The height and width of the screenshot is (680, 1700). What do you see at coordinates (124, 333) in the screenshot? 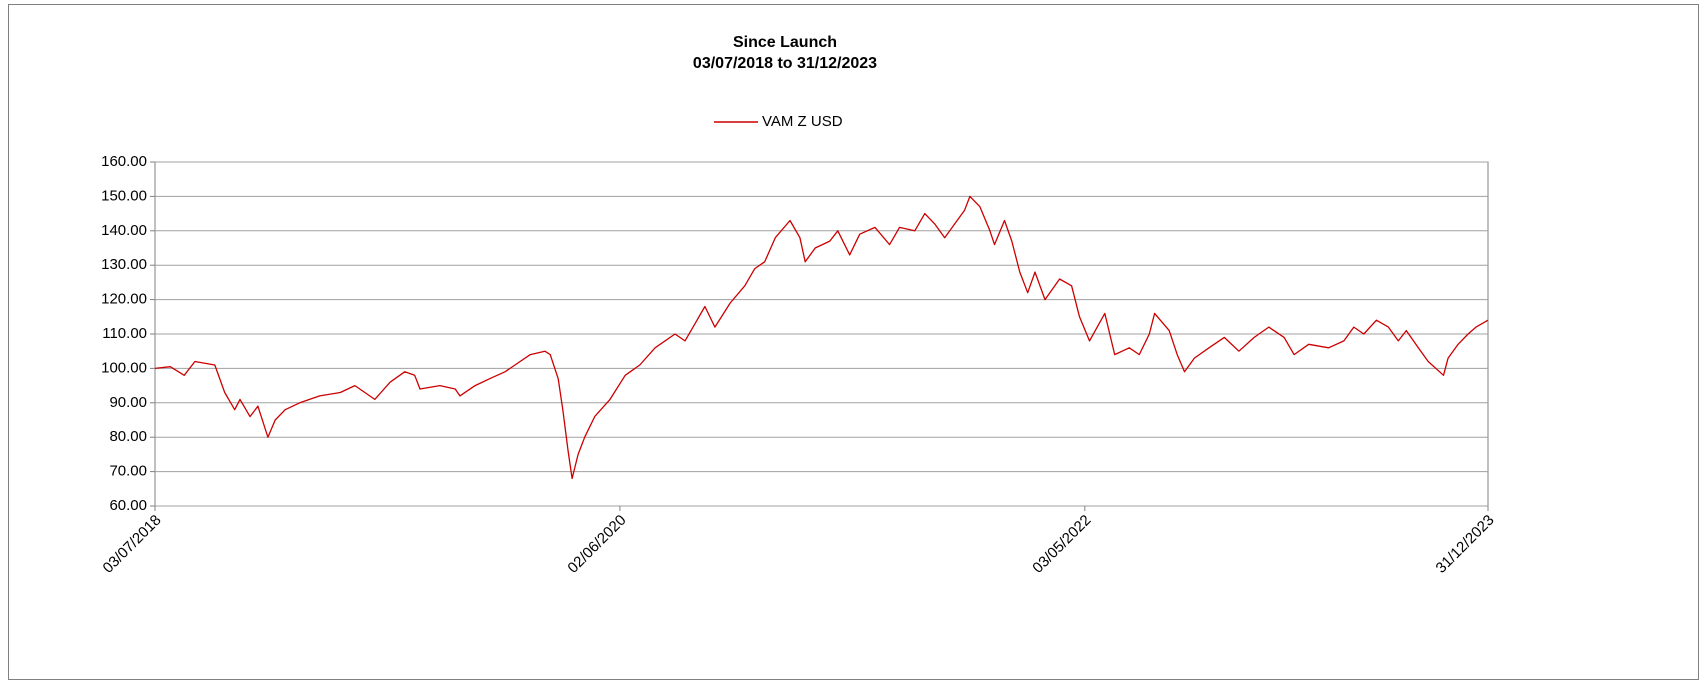
I see `y-tick-label: 110.00` at bounding box center [124, 333].